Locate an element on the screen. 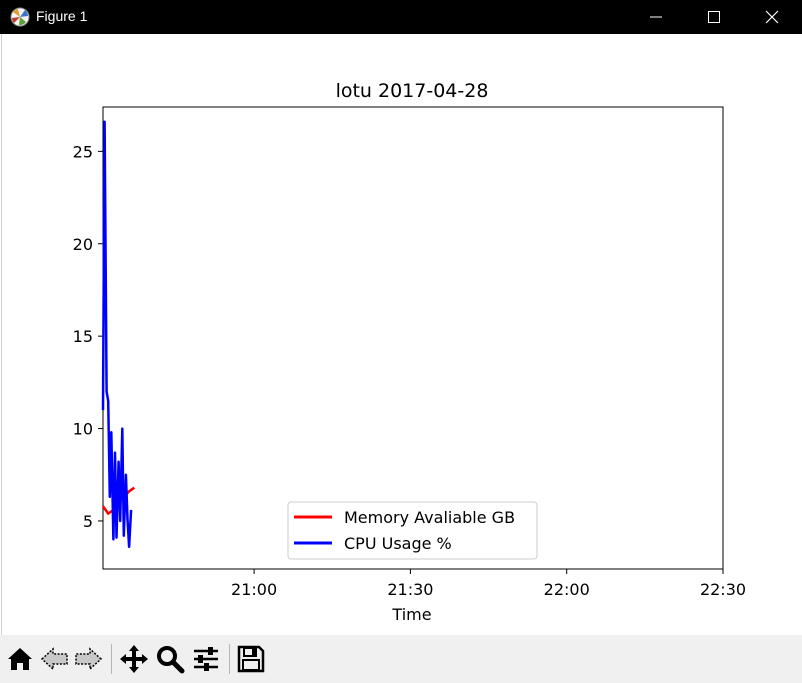 This screenshot has width=802, height=683. configure-subplots-icon is located at coordinates (206, 659).